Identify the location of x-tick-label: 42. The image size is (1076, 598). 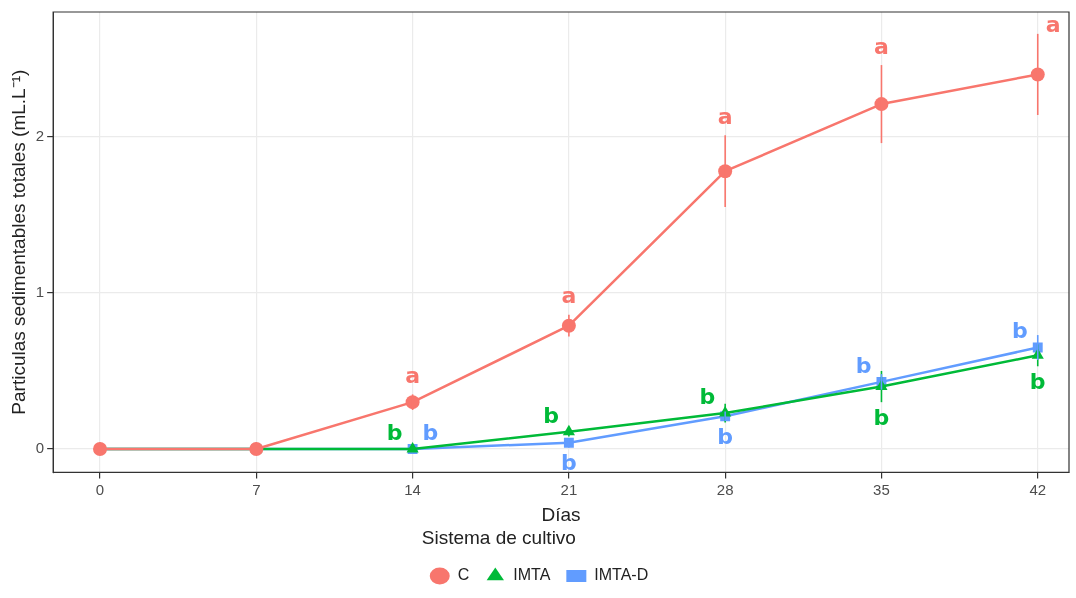
(1038, 489).